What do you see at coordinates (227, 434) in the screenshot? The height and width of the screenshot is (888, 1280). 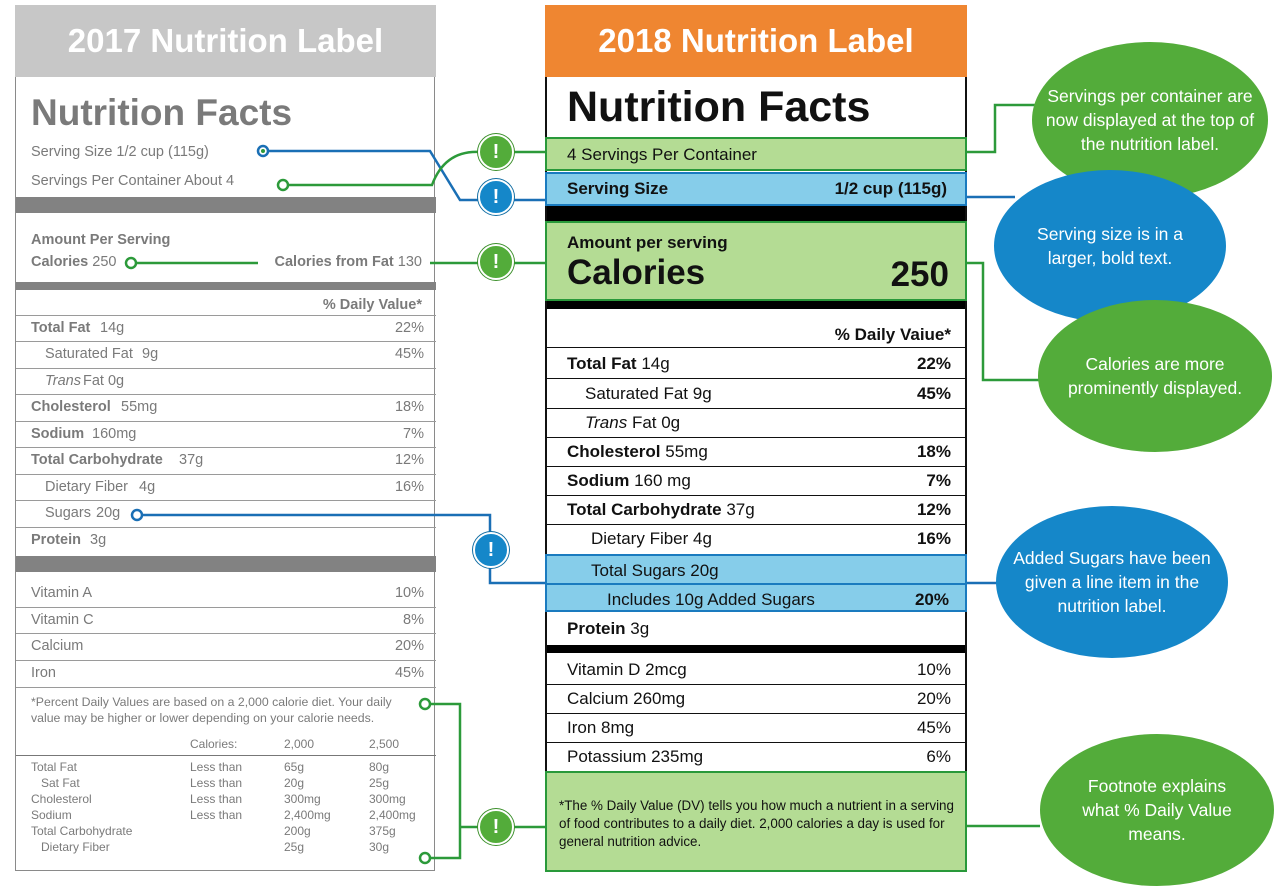 I see `old-row-sodium: Sodium 160mg 7%` at bounding box center [227, 434].